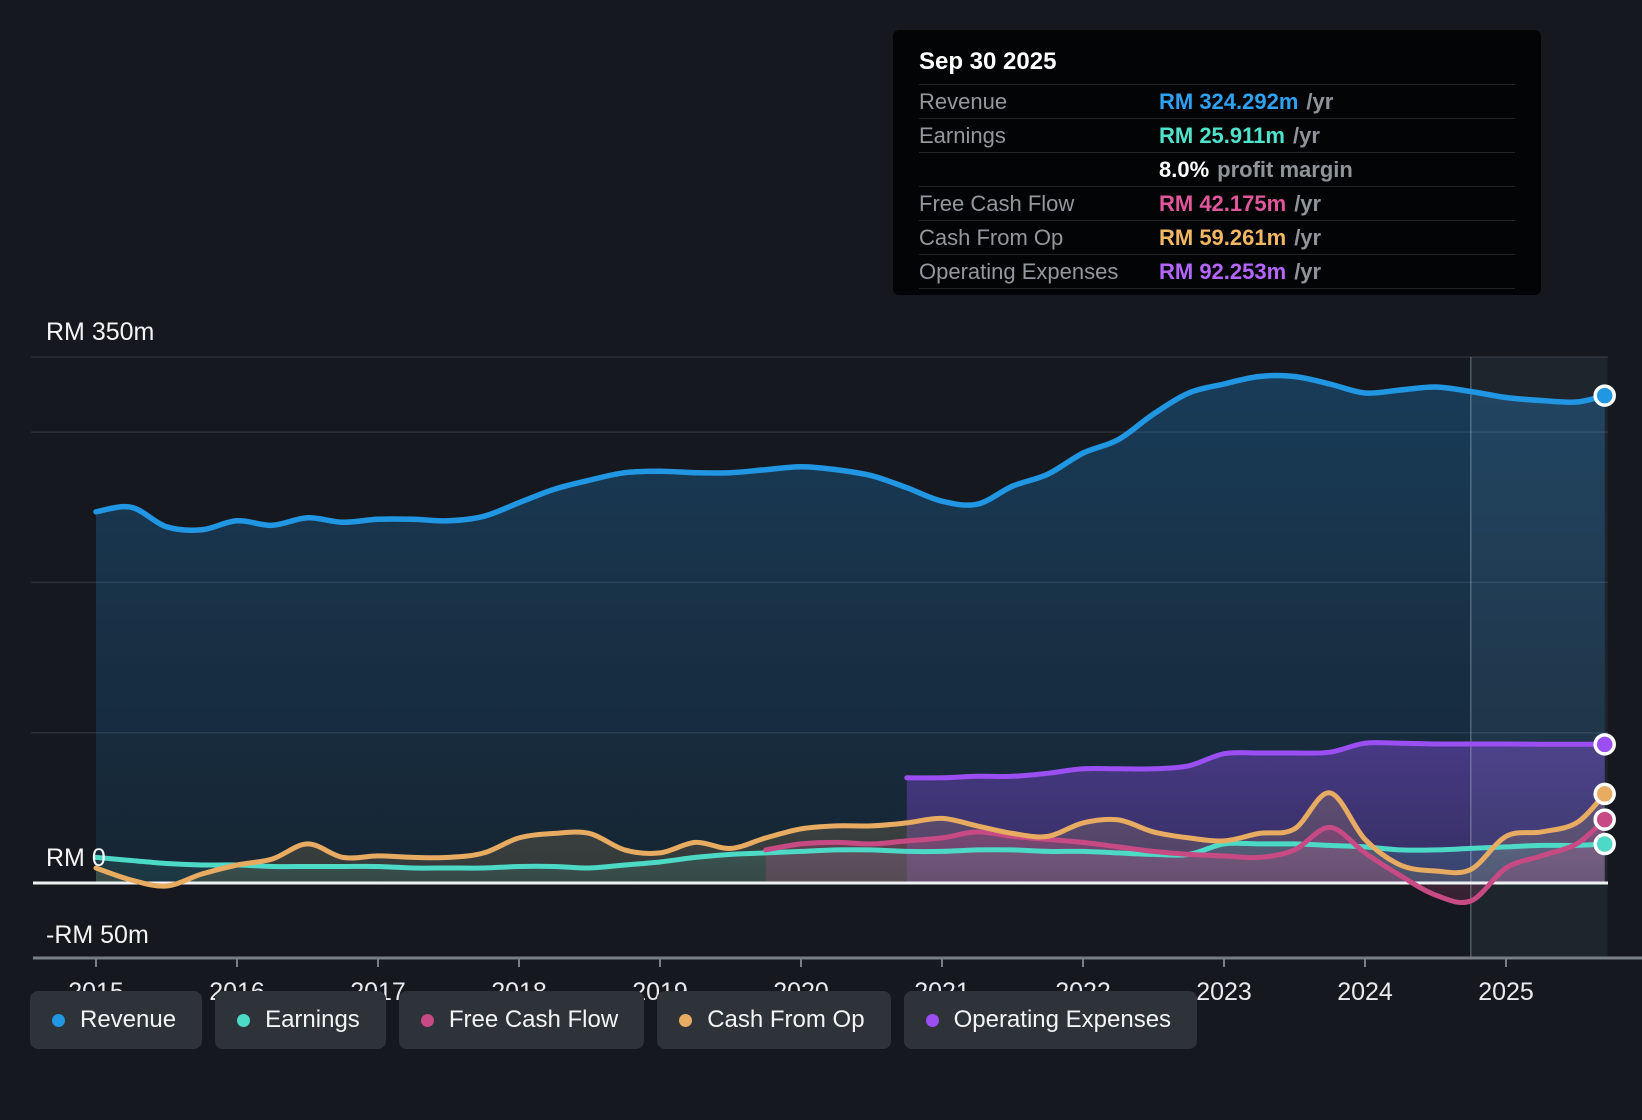 The image size is (1642, 1120). I want to click on legend-item-operating-expenses: Operating Expenses, so click(1050, 1020).